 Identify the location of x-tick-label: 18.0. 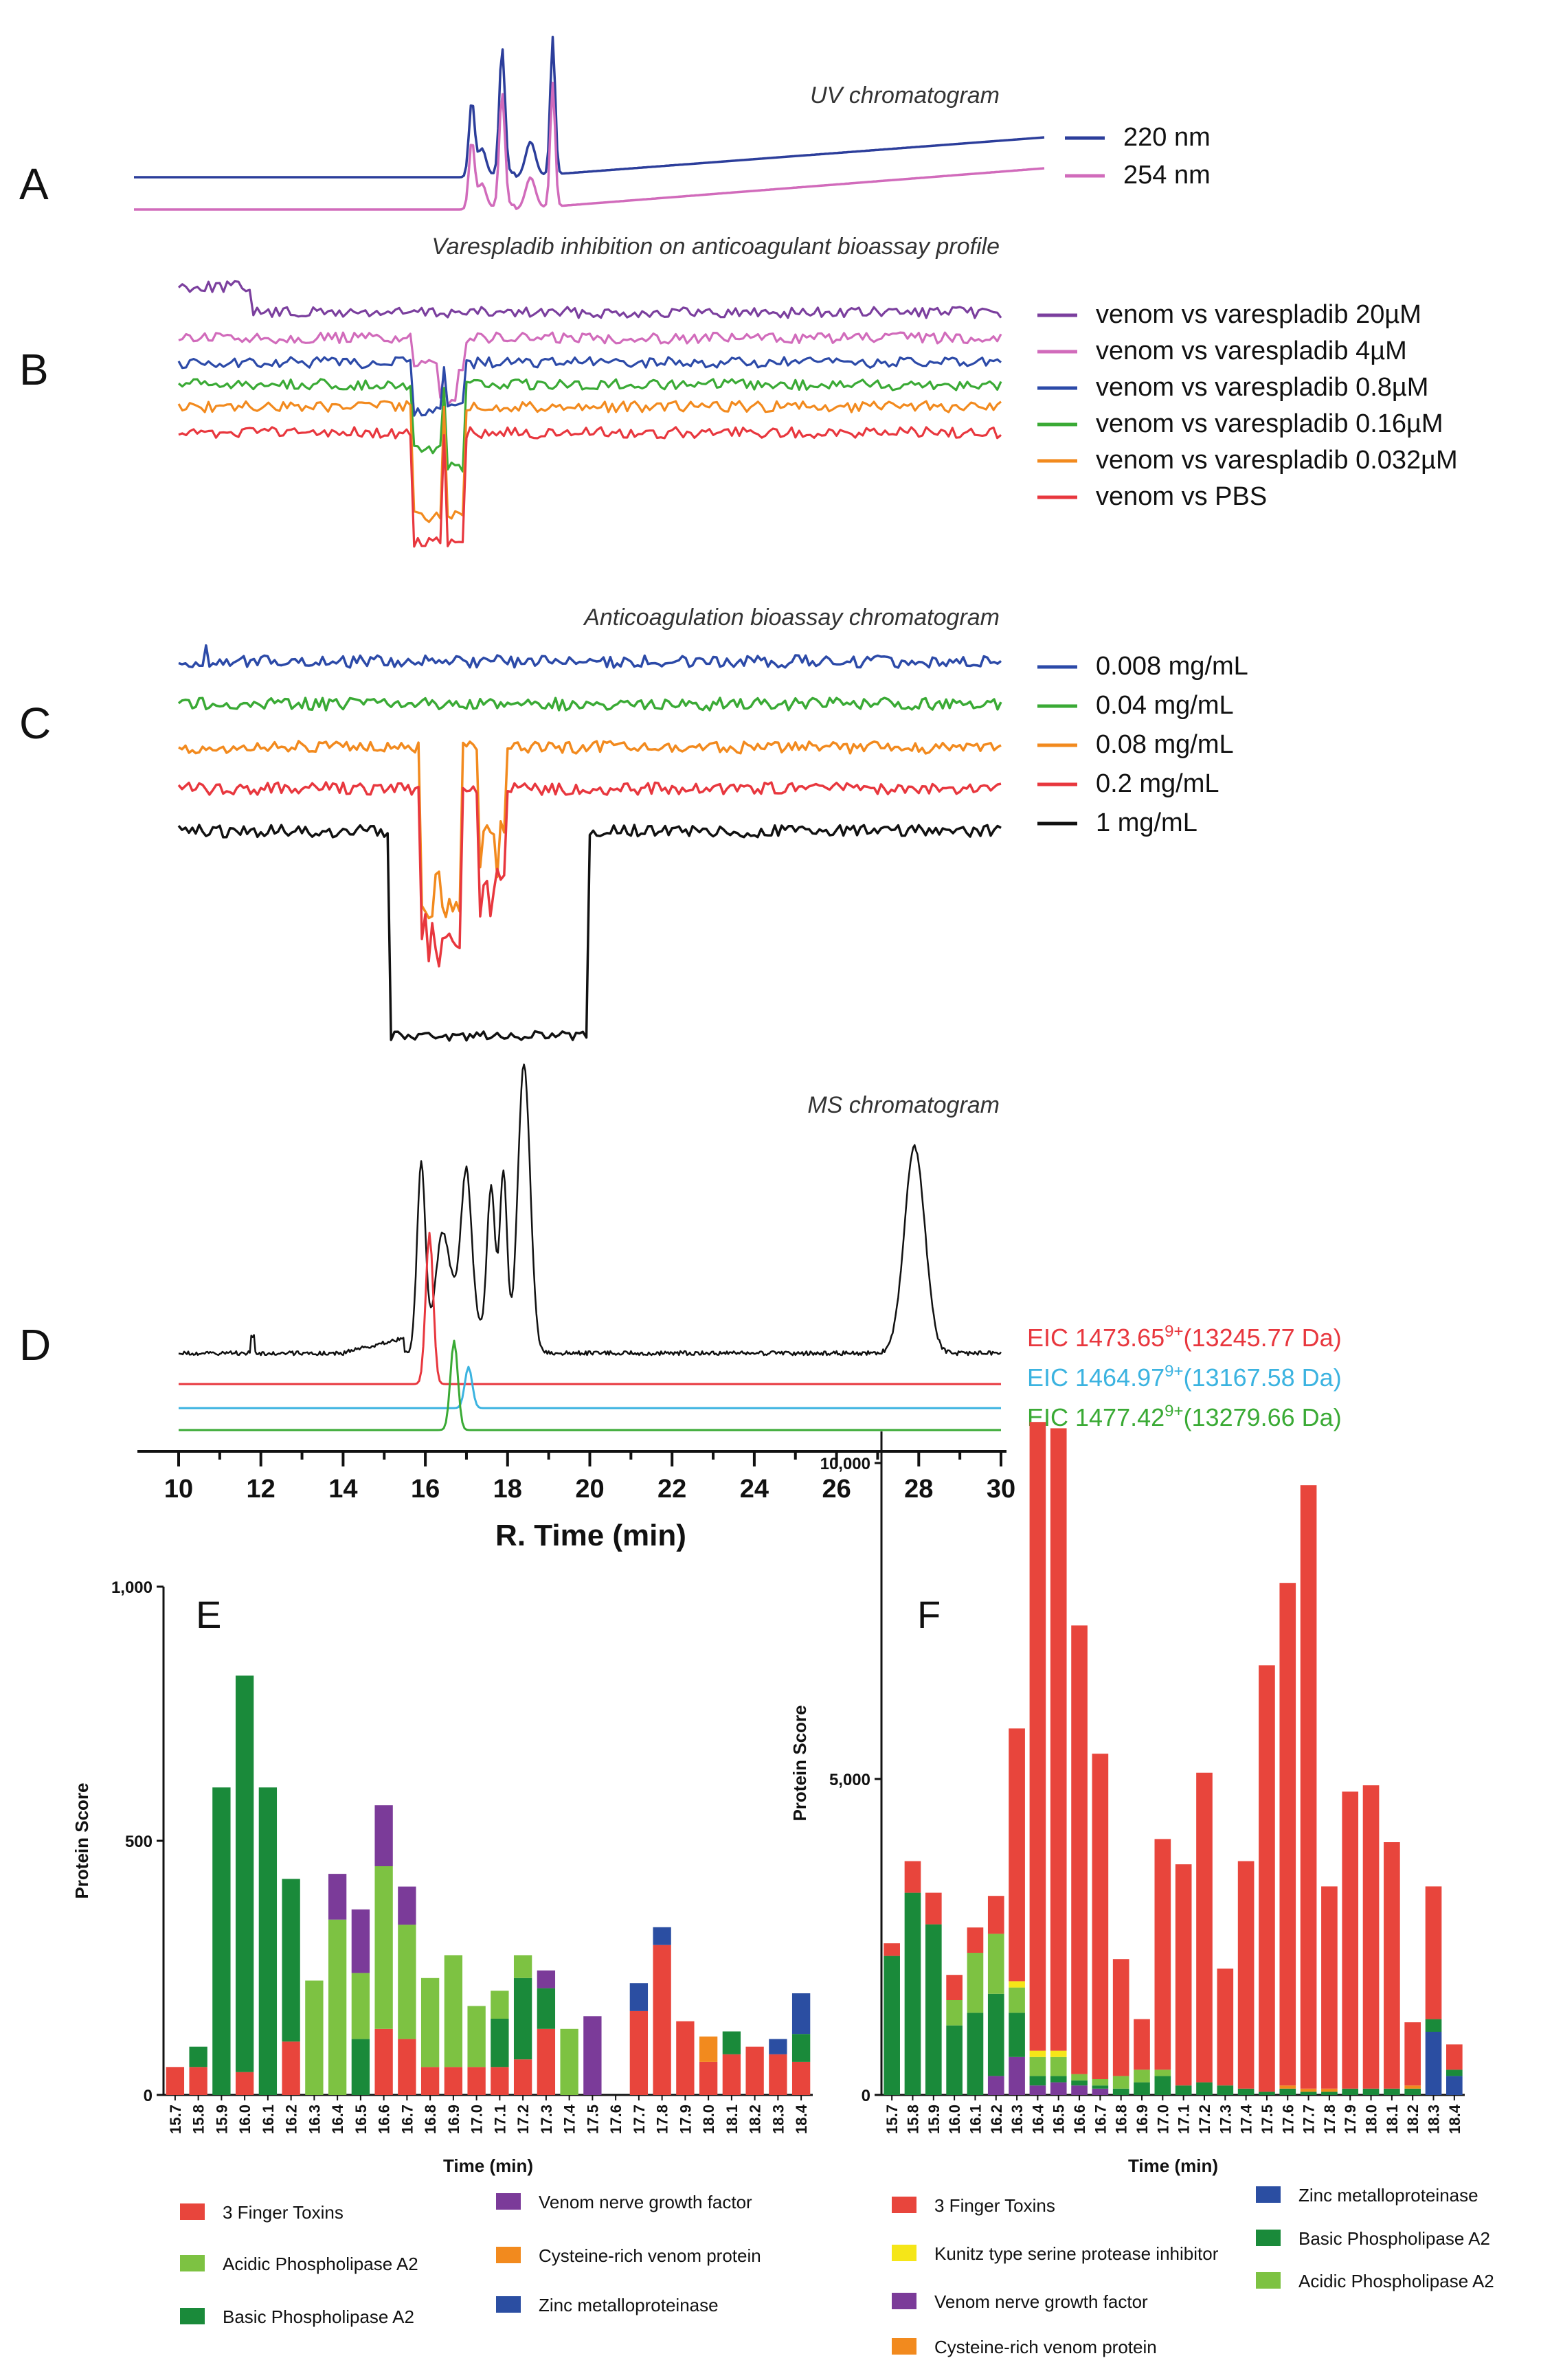
(1371, 2119).